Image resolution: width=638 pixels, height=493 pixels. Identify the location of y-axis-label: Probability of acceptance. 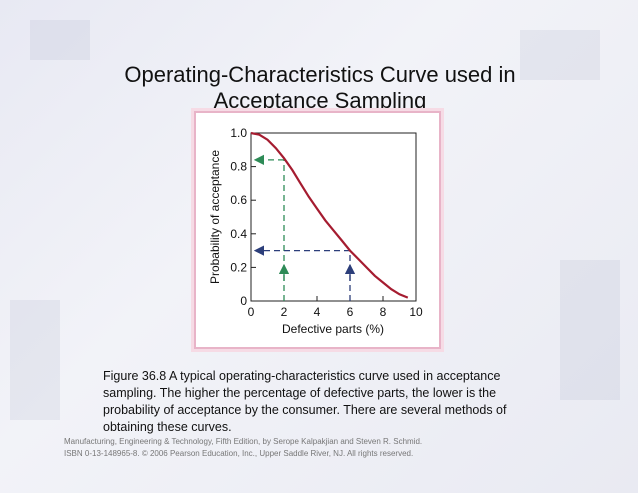
(215, 217).